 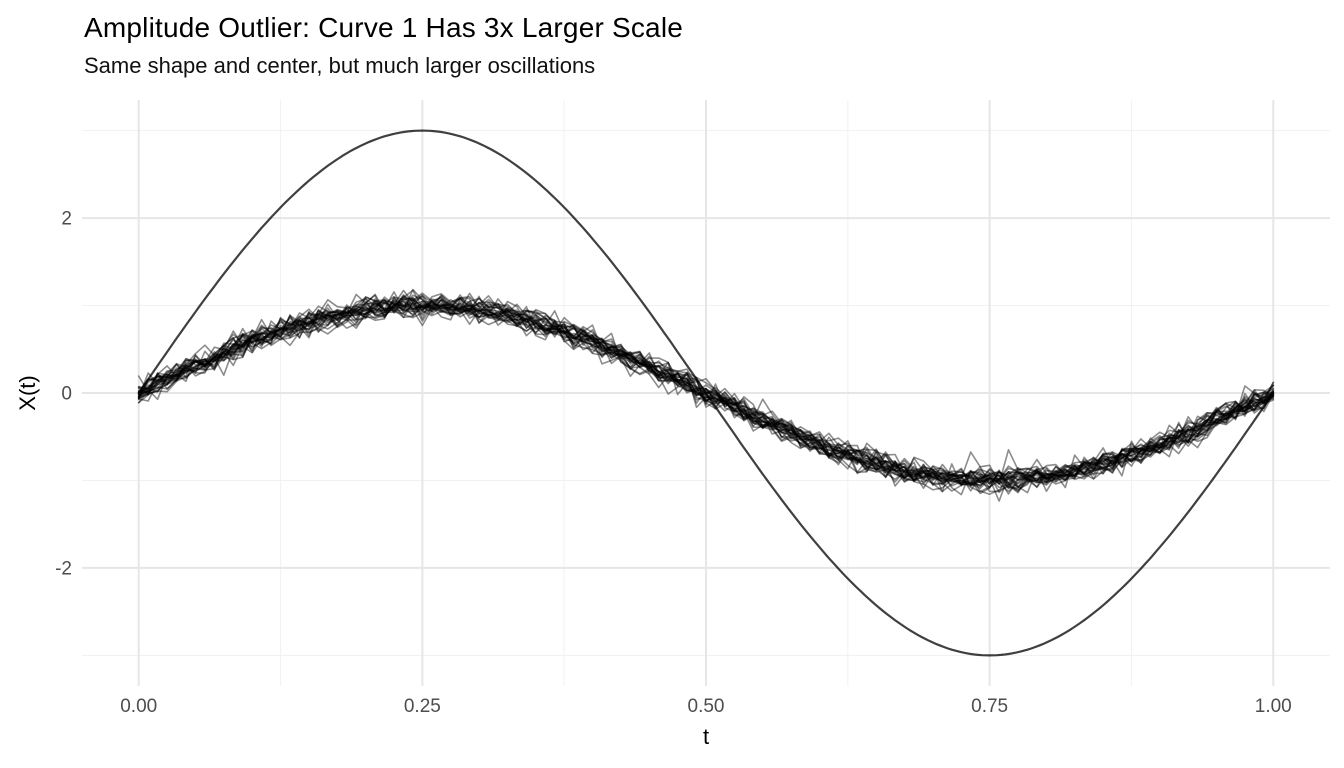 What do you see at coordinates (989, 706) in the screenshot?
I see `x-tick-label: 0.75` at bounding box center [989, 706].